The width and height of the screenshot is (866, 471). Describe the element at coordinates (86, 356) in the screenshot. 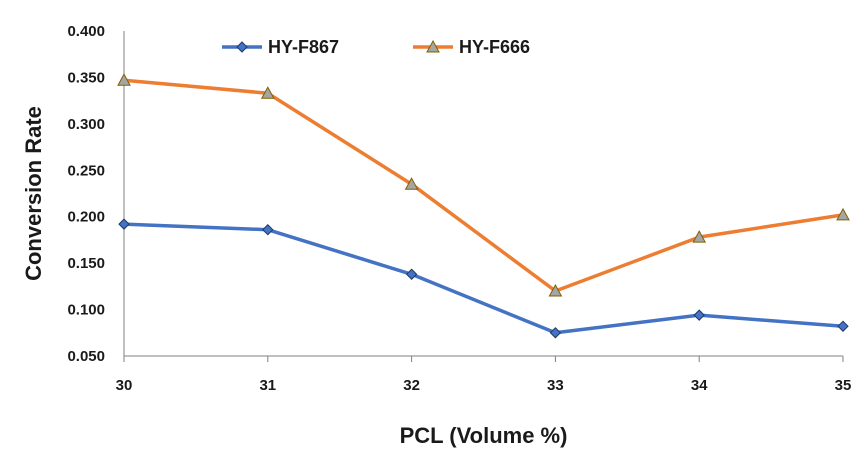

I see `y-tick-label: 0.050` at that location.